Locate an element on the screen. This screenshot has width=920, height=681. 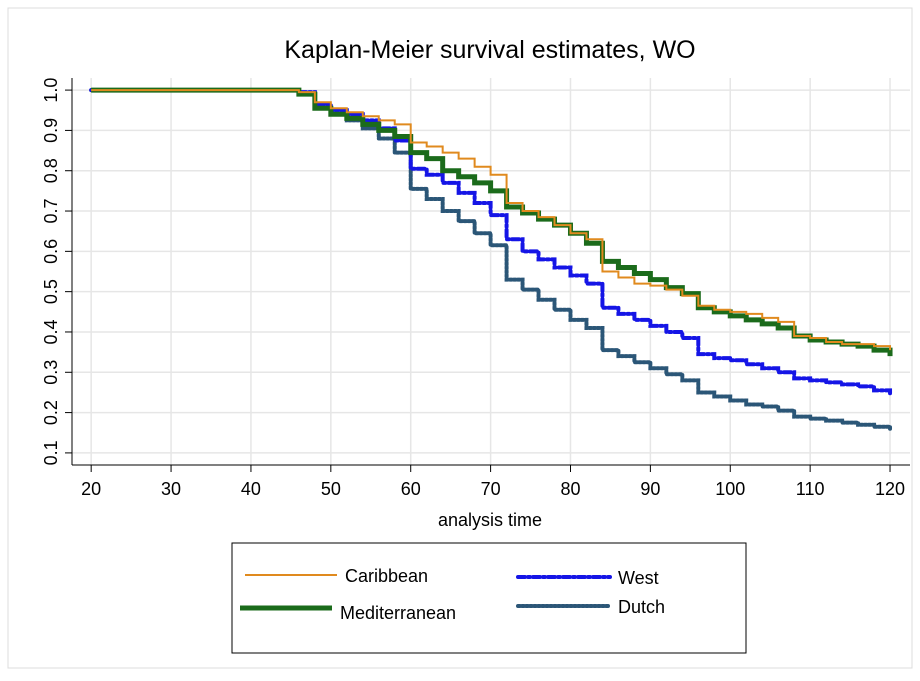
legend-box is located at coordinates (489, 598).